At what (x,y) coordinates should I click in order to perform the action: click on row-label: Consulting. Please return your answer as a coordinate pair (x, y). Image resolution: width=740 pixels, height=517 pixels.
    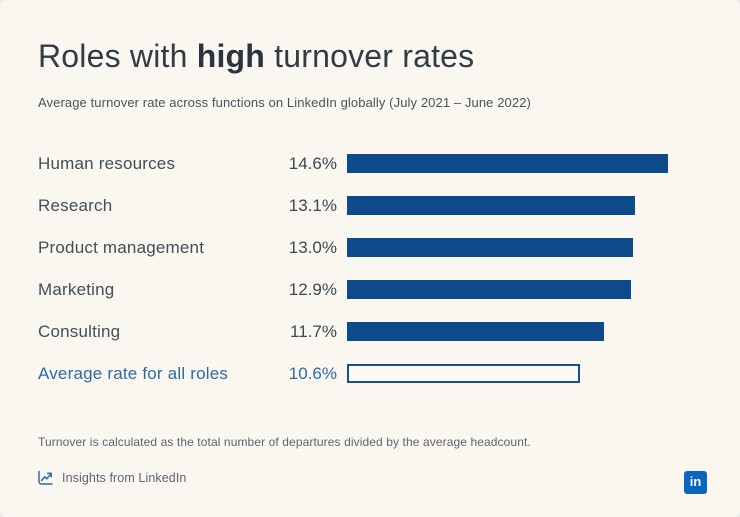
    Looking at the image, I should click on (79, 331).